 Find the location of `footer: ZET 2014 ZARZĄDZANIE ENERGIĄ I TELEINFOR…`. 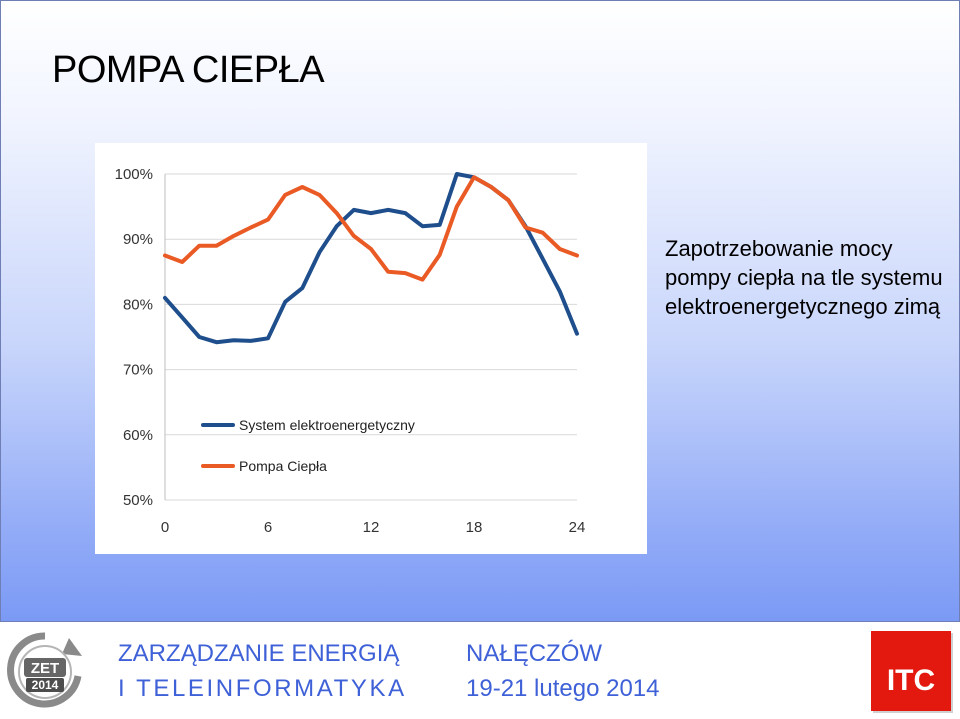

footer: ZET 2014 ZARZĄDZANIE ENERGIĄ I TELEINFOR… is located at coordinates (480, 670).